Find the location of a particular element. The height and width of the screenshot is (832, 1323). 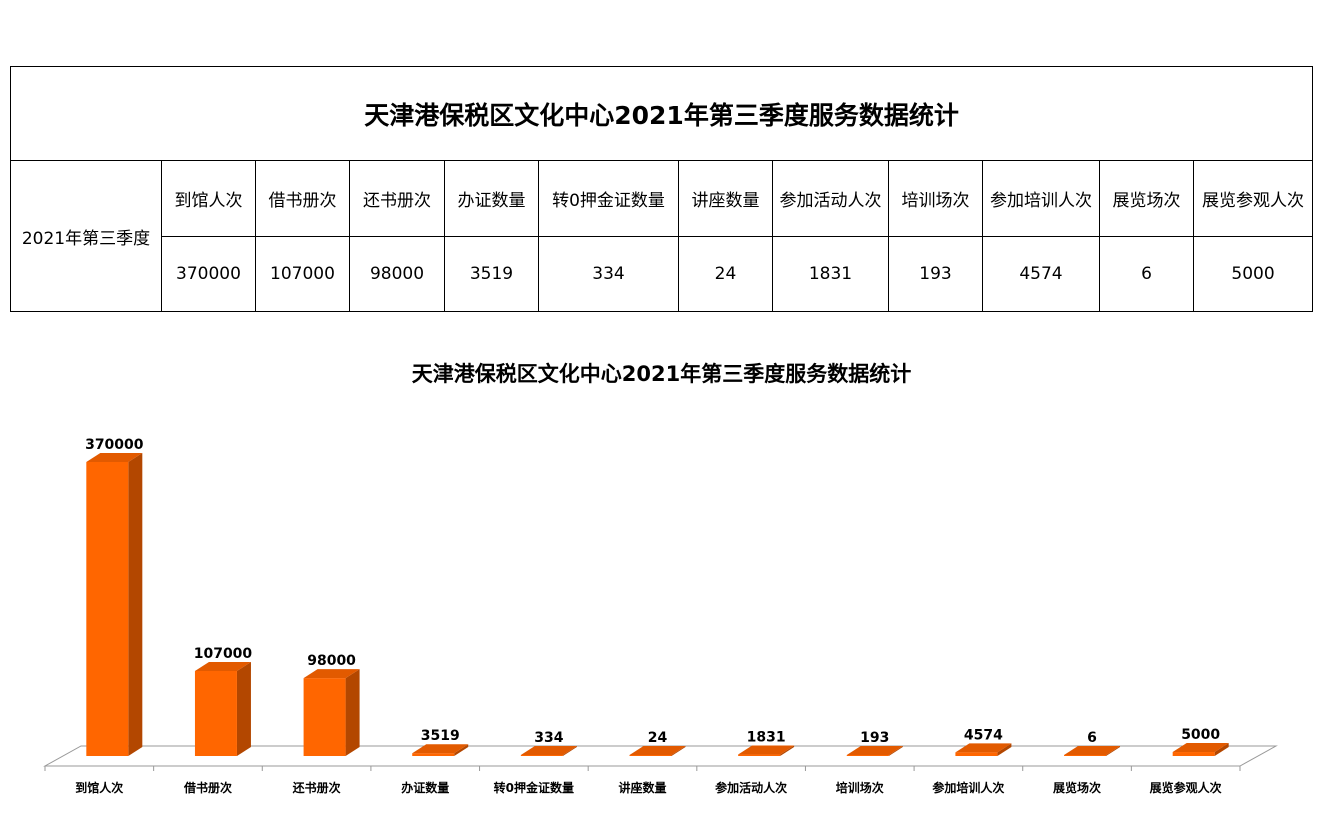

value-cell: 4574 is located at coordinates (1041, 274).